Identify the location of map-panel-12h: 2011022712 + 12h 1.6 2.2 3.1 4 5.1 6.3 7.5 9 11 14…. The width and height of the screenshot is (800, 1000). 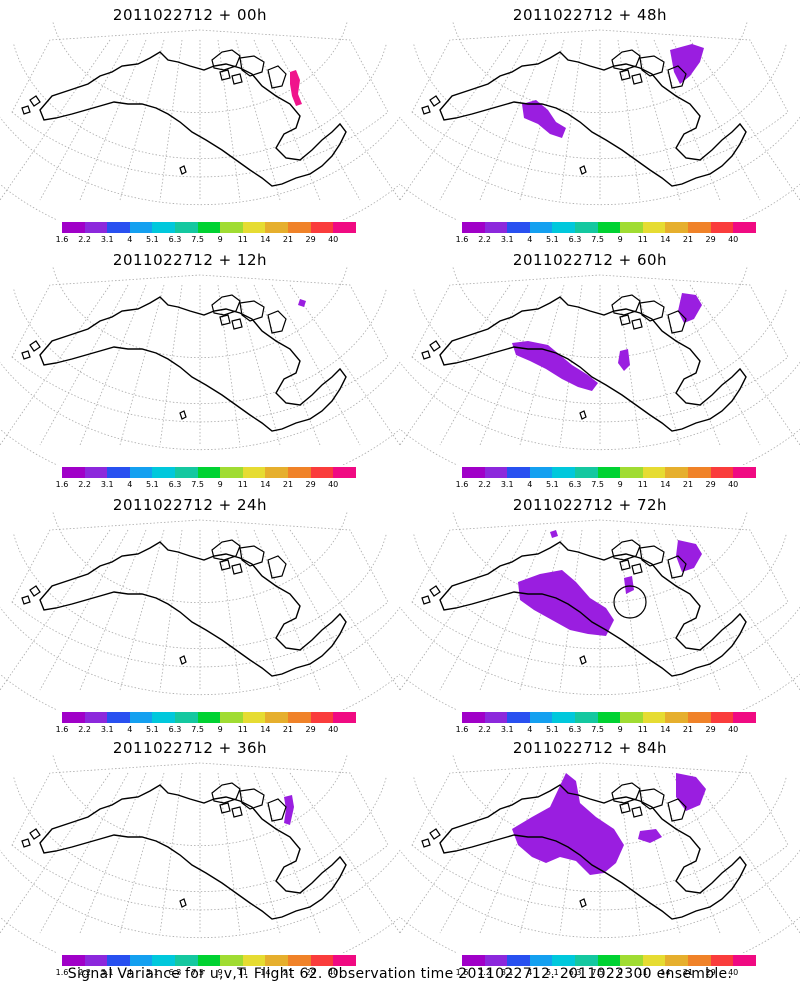
(200, 367).